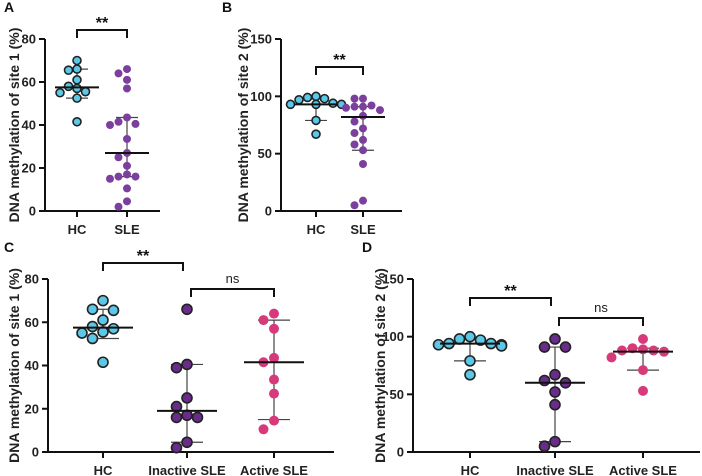  What do you see at coordinates (9, 247) in the screenshot?
I see `panel-label: C` at bounding box center [9, 247].